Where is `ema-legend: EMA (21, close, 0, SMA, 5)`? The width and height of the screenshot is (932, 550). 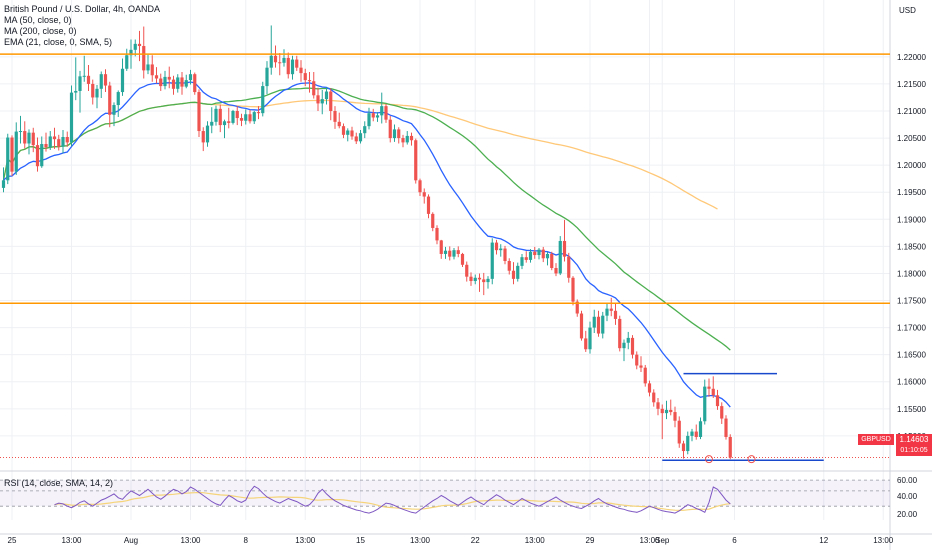 ema-legend: EMA (21, close, 0, SMA, 5) is located at coordinates (58, 42).